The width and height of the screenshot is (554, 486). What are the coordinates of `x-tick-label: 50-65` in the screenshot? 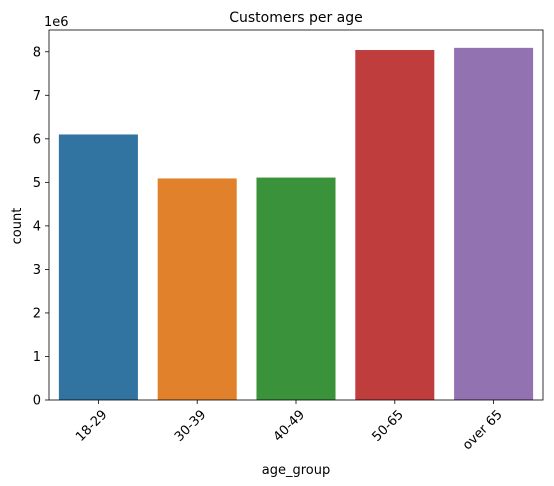 It's located at (388, 425).